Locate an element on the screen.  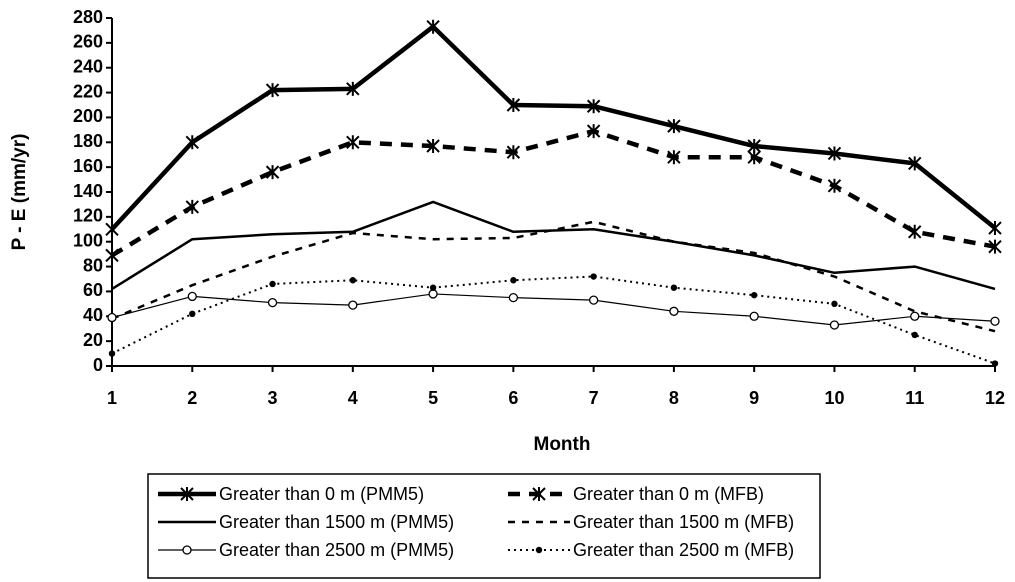
x-tick-label: 10 is located at coordinates (834, 398).